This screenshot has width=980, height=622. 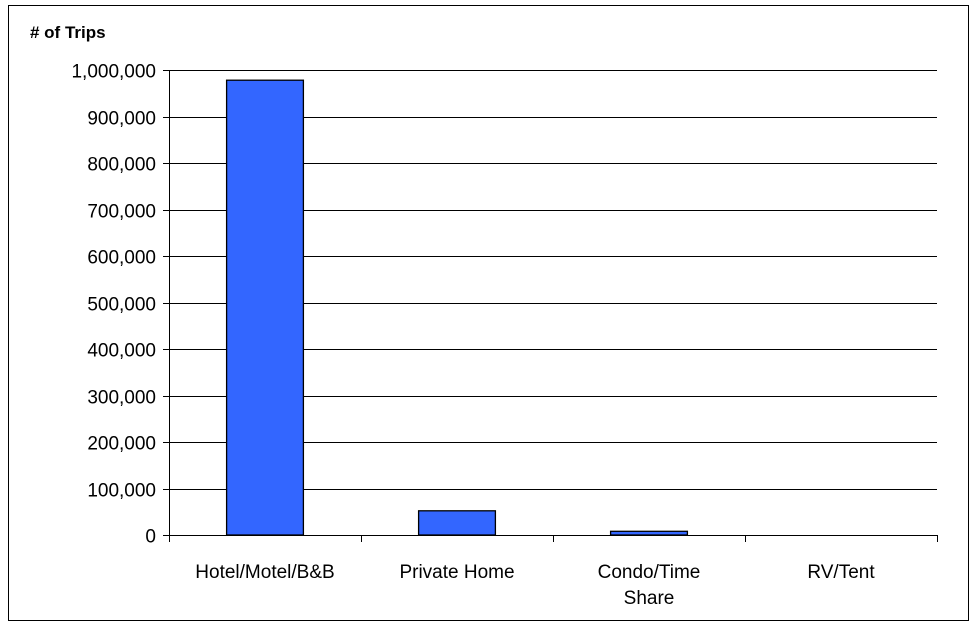 I want to click on x-tick-label: Private Home, so click(x=456, y=572).